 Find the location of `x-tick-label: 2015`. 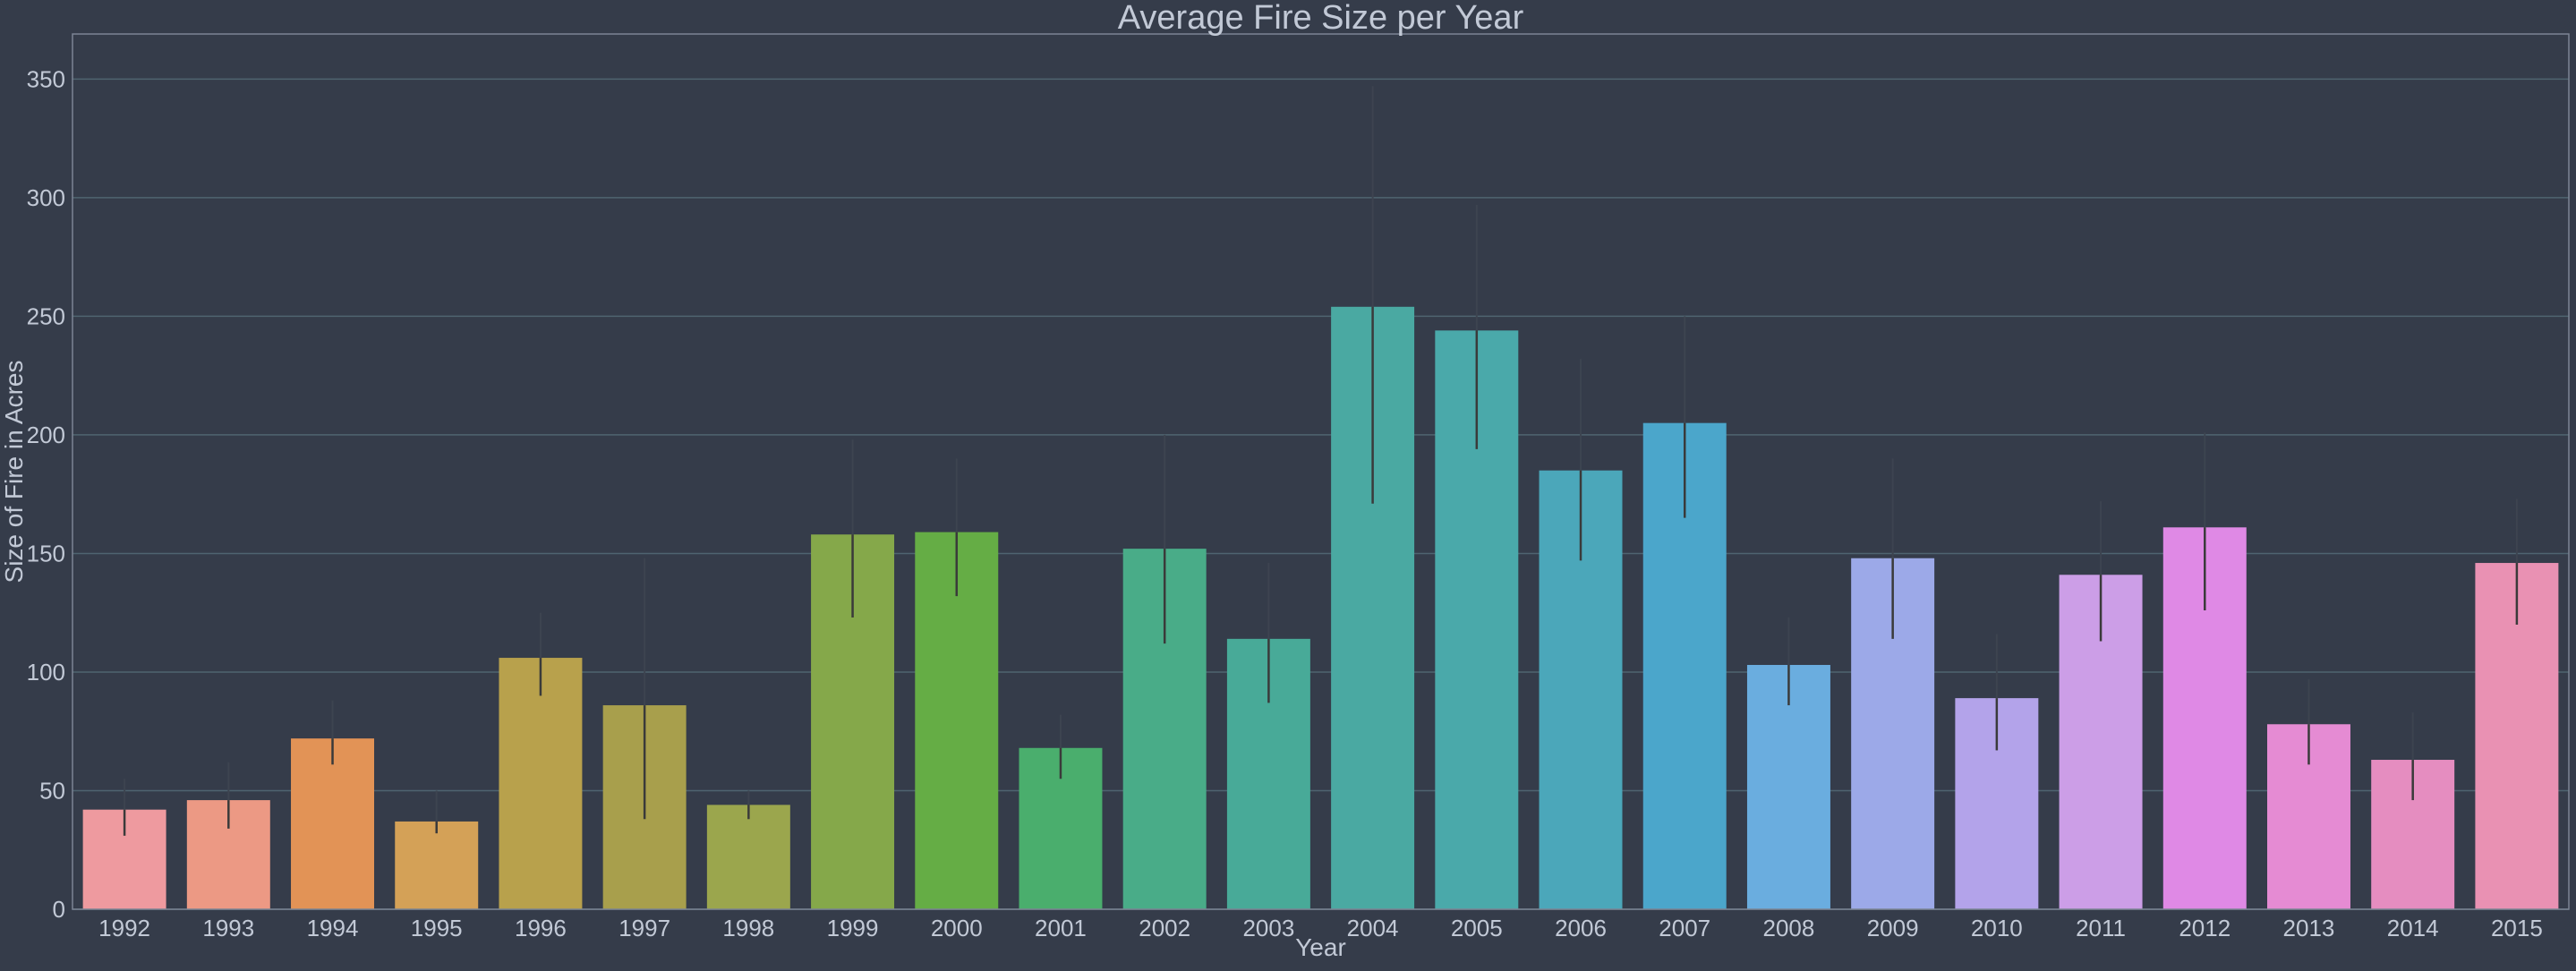

x-tick-label: 2015 is located at coordinates (2517, 928).